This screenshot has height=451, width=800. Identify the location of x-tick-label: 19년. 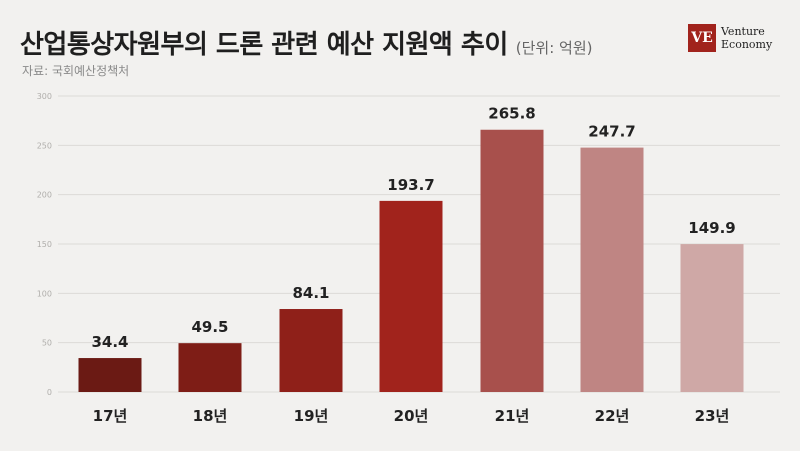
(311, 416).